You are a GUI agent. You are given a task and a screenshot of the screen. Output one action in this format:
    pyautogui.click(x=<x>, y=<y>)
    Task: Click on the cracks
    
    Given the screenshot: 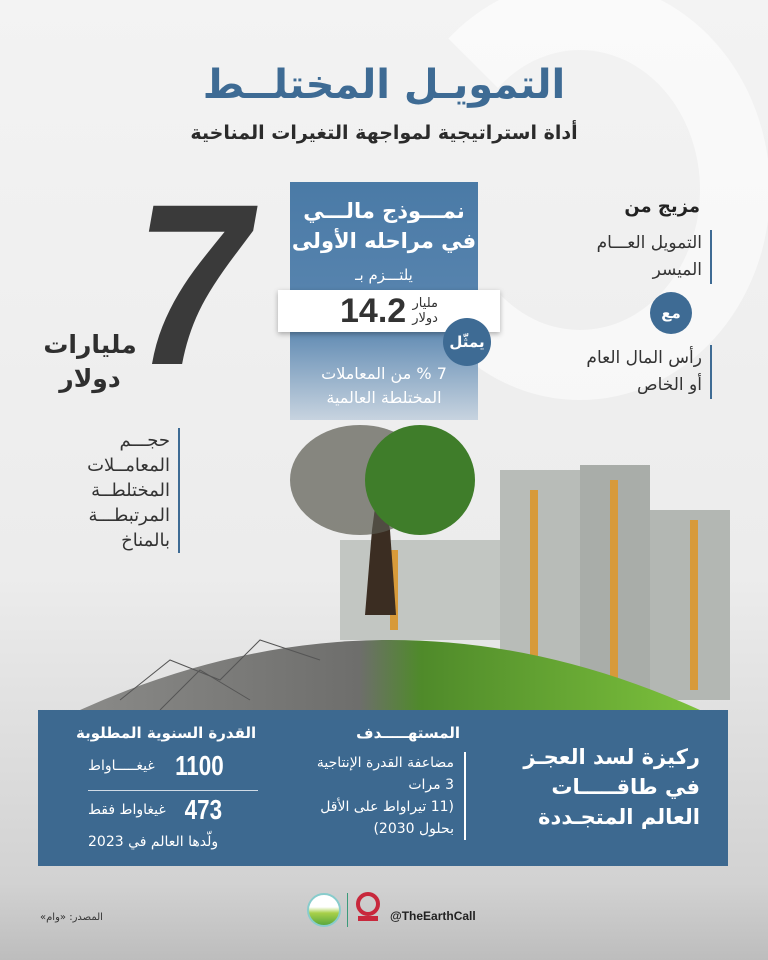 What is the action you would take?
    pyautogui.click(x=220, y=674)
    